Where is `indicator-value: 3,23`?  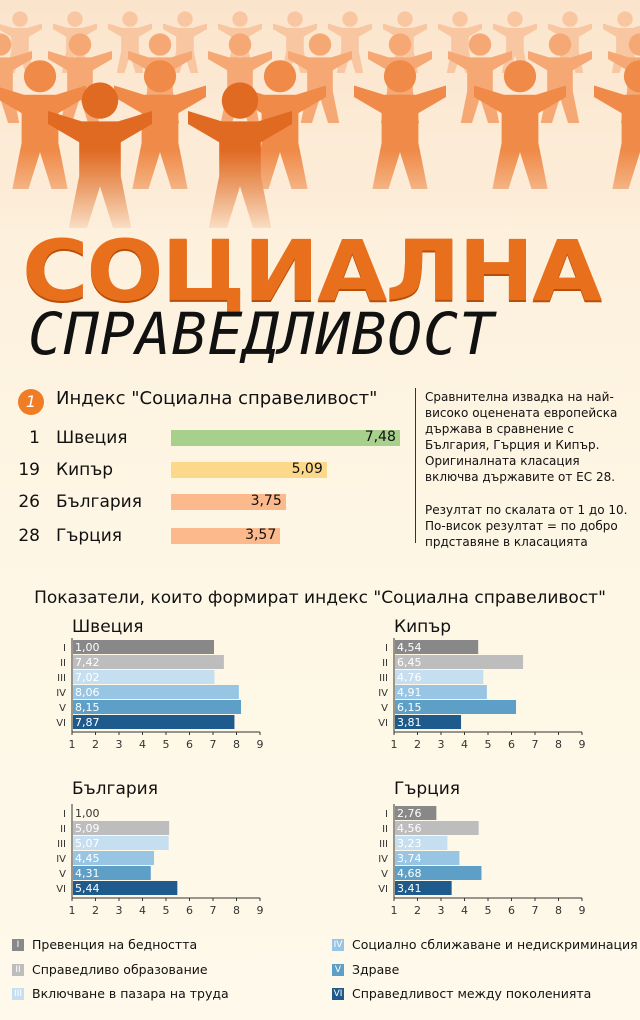
indicator-value: 3,23 is located at coordinates (409, 843).